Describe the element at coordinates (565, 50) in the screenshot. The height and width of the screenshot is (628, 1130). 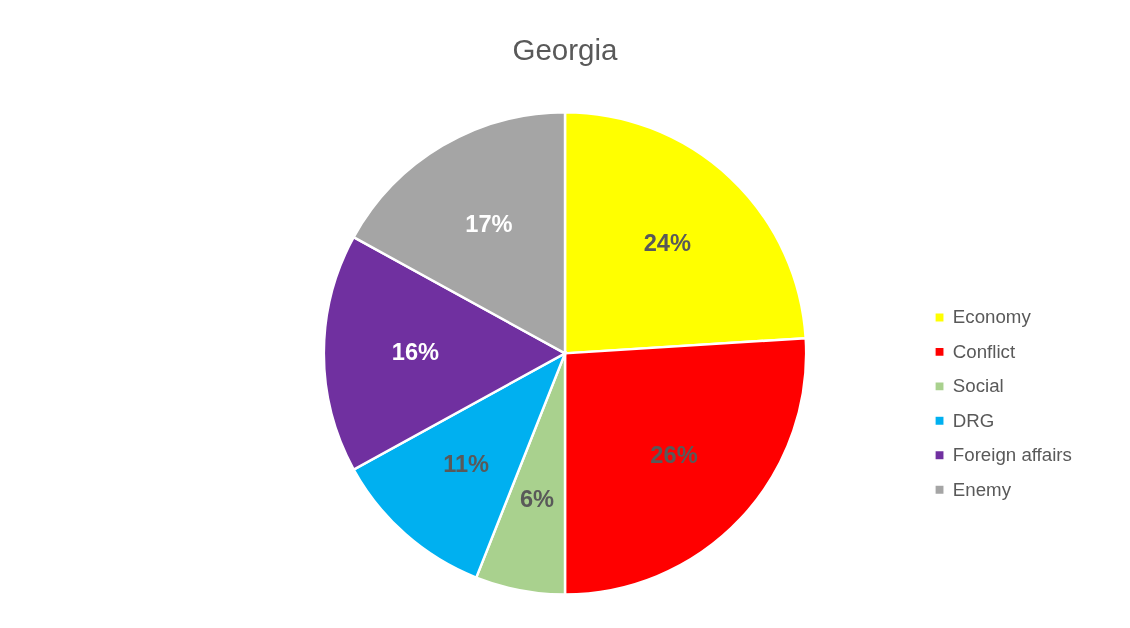
I see `chart-title: Georgia` at that location.